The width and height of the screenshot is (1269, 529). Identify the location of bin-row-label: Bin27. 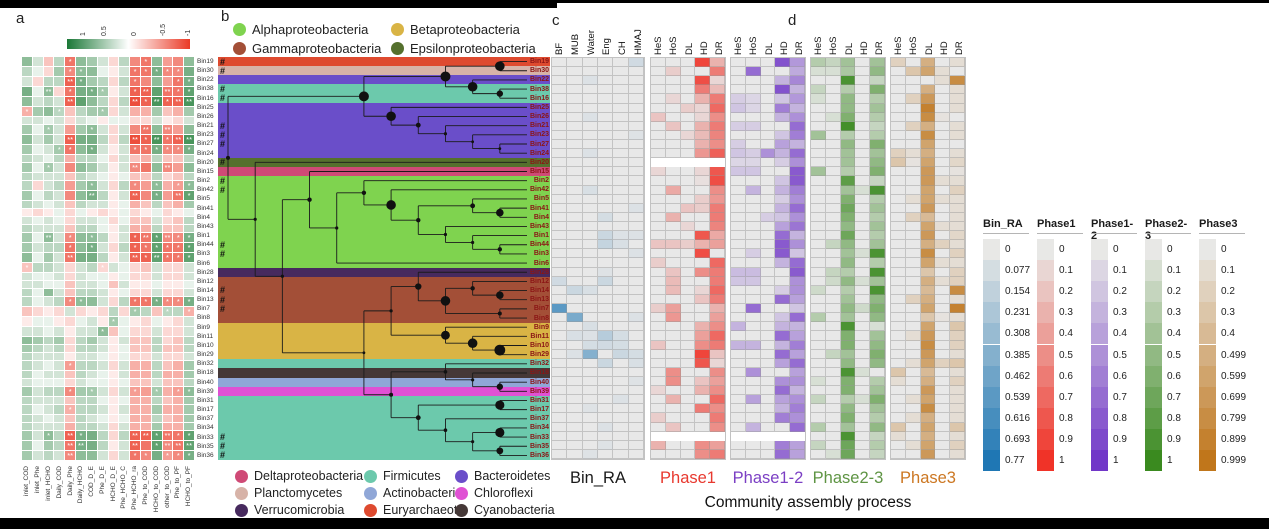
(205, 144).